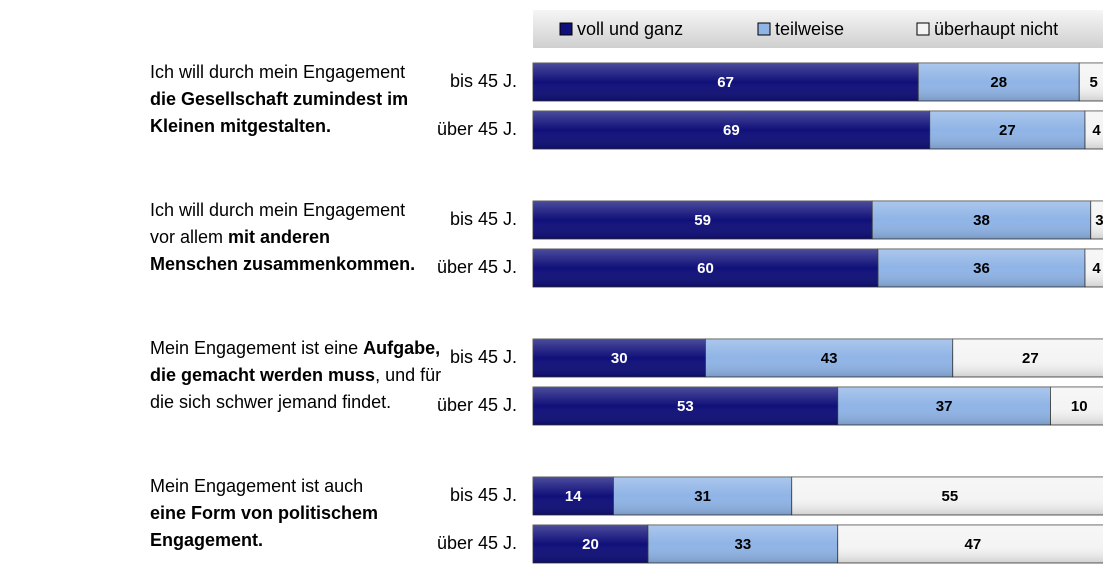 The width and height of the screenshot is (1103, 564). I want to click on value-label: 14, so click(573, 496).